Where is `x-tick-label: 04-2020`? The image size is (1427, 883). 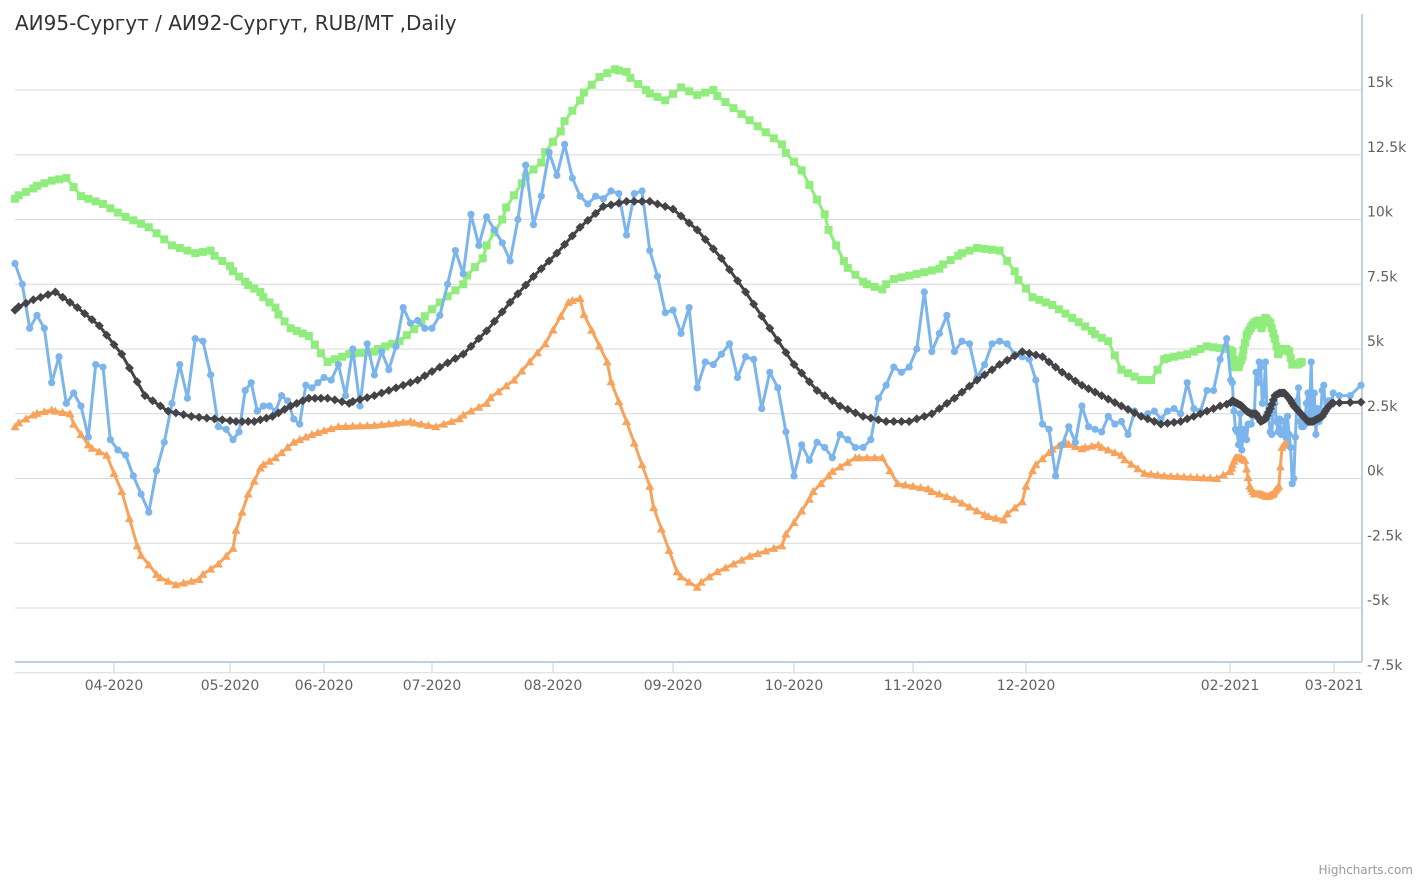
x-tick-label: 04-2020 is located at coordinates (114, 686).